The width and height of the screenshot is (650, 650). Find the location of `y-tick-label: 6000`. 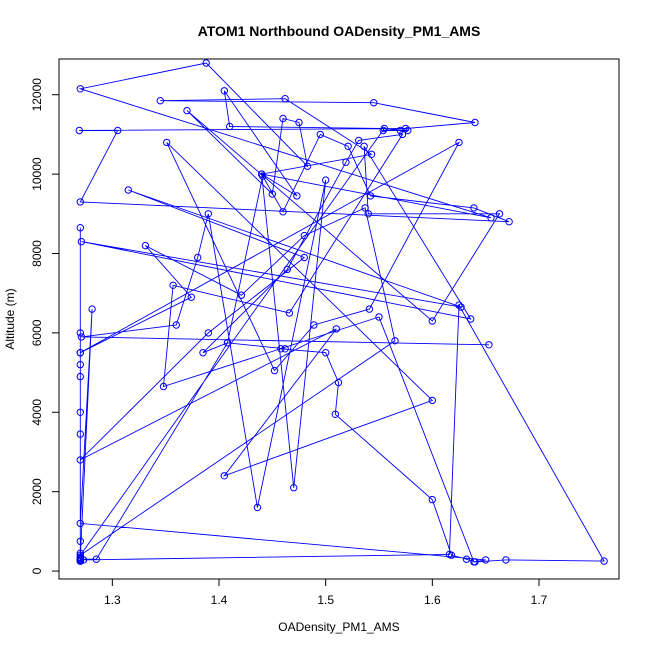

y-tick-label: 6000 is located at coordinates (37, 332).